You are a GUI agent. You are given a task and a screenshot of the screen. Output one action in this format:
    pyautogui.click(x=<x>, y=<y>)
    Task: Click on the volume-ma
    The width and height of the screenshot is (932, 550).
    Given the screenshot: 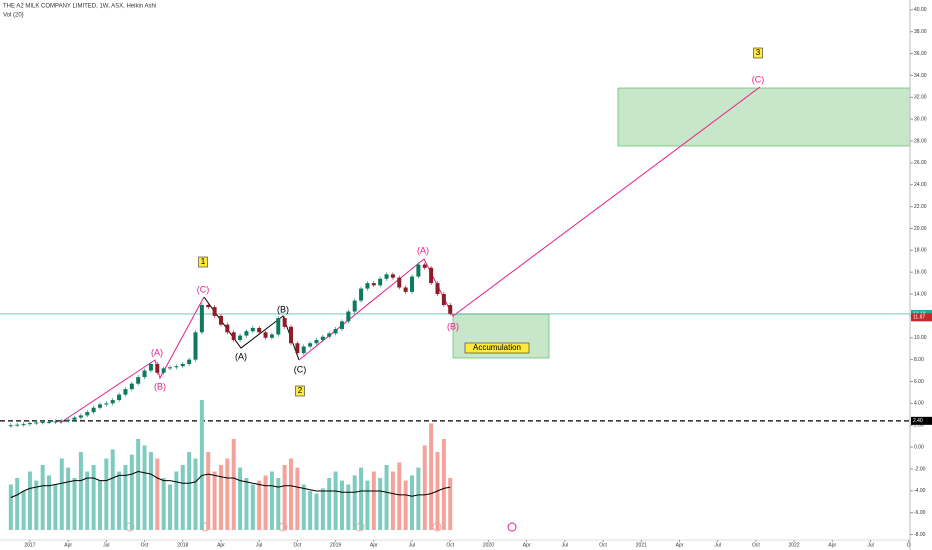 What is the action you would take?
    pyautogui.click(x=230, y=484)
    